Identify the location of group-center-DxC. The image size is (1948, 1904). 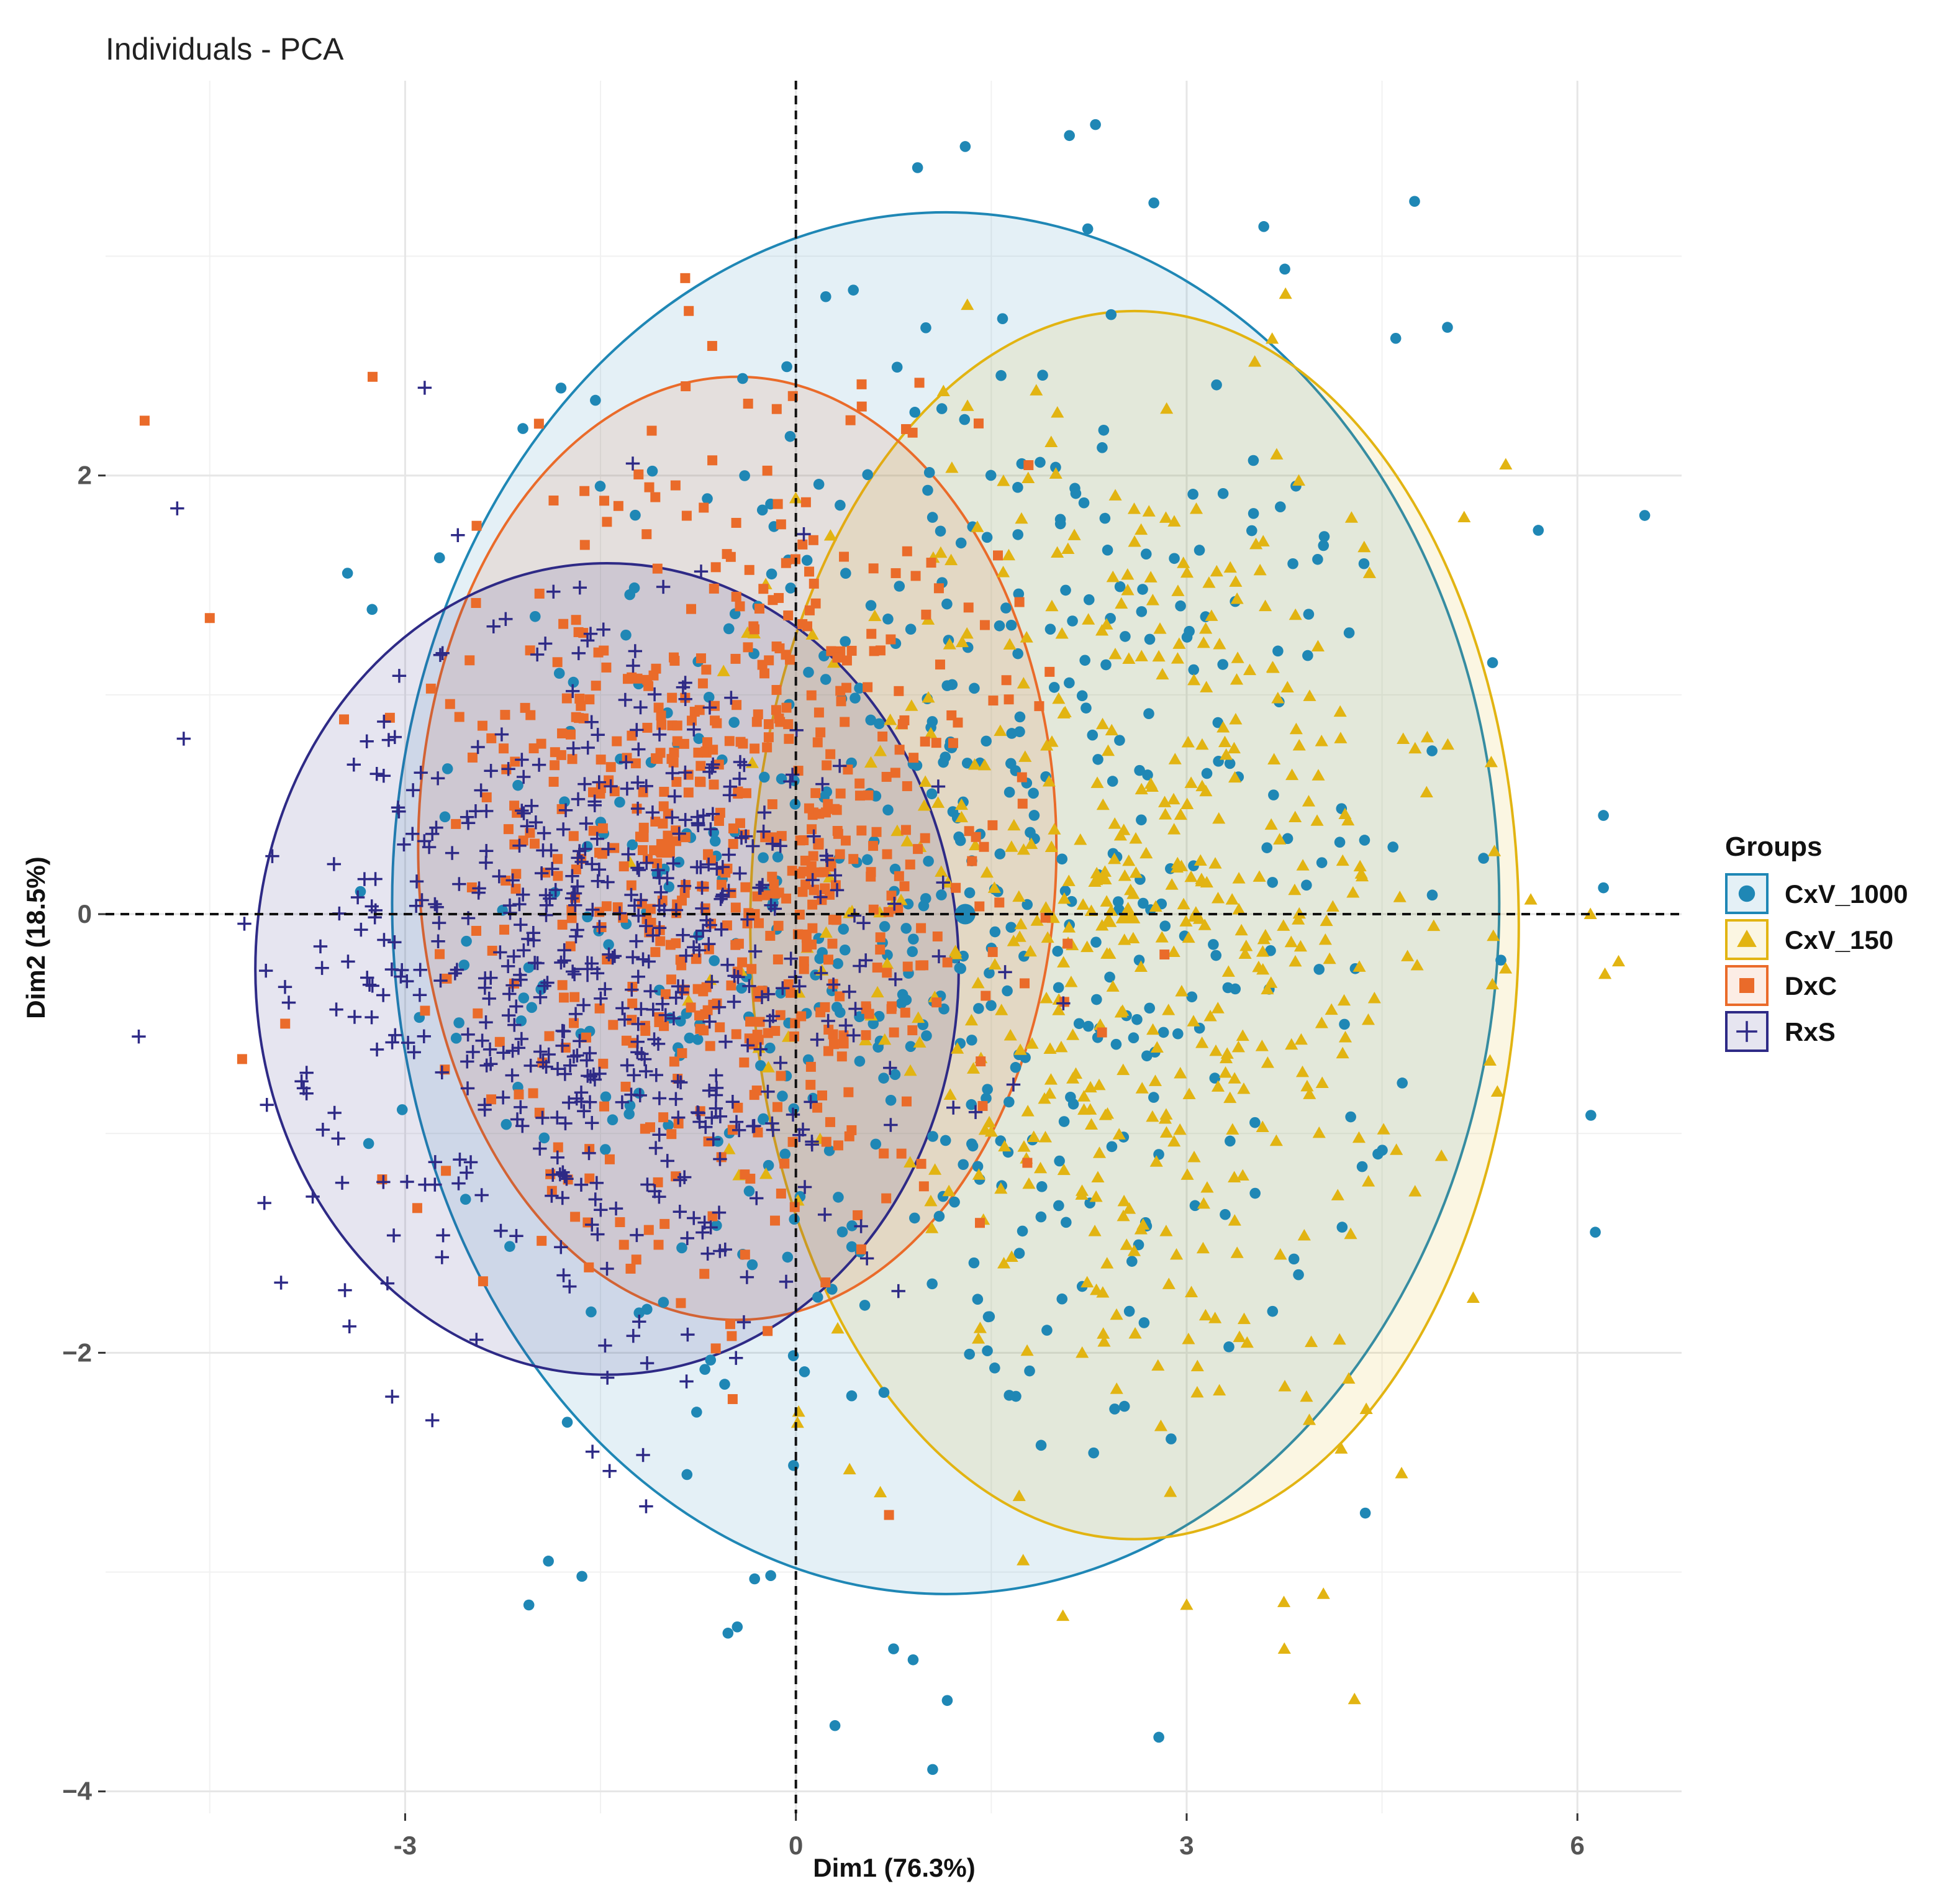
(665, 848).